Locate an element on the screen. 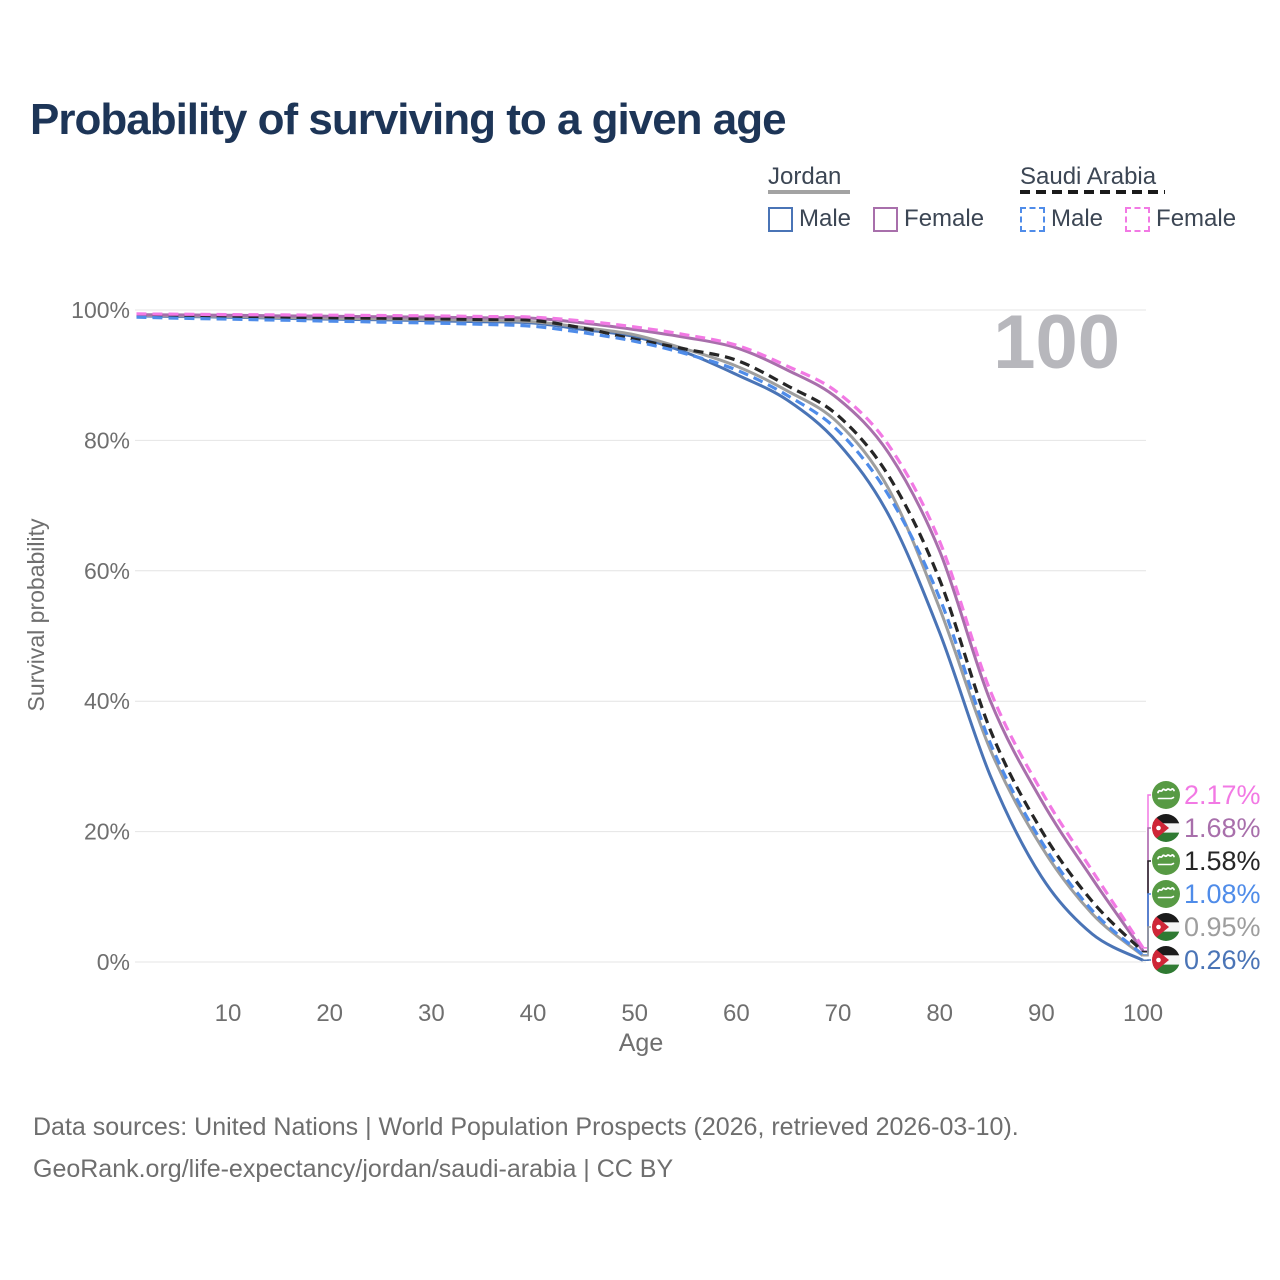  legend-group-jordan: Jordan Male Female is located at coordinates (876, 197).